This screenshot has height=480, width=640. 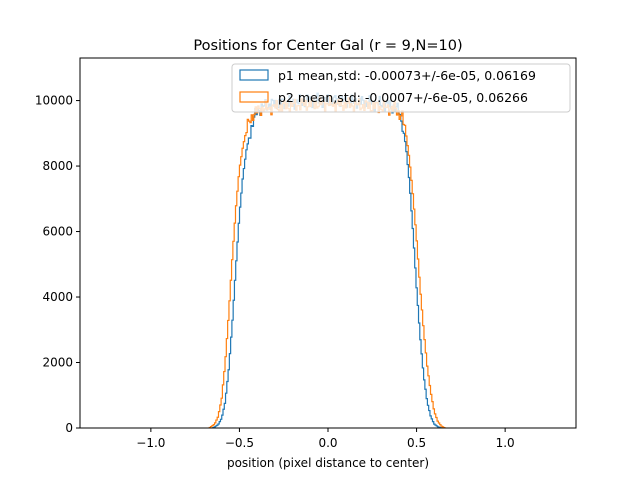 I want to click on x-tick-label: 0.0, so click(x=327, y=443).